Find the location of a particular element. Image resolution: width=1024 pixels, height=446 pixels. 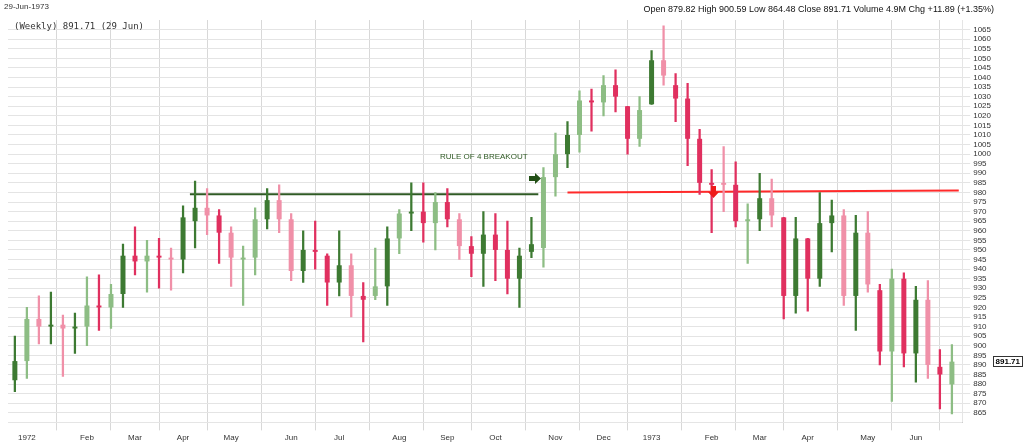

y-tick-label: 910 is located at coordinates (980, 326).